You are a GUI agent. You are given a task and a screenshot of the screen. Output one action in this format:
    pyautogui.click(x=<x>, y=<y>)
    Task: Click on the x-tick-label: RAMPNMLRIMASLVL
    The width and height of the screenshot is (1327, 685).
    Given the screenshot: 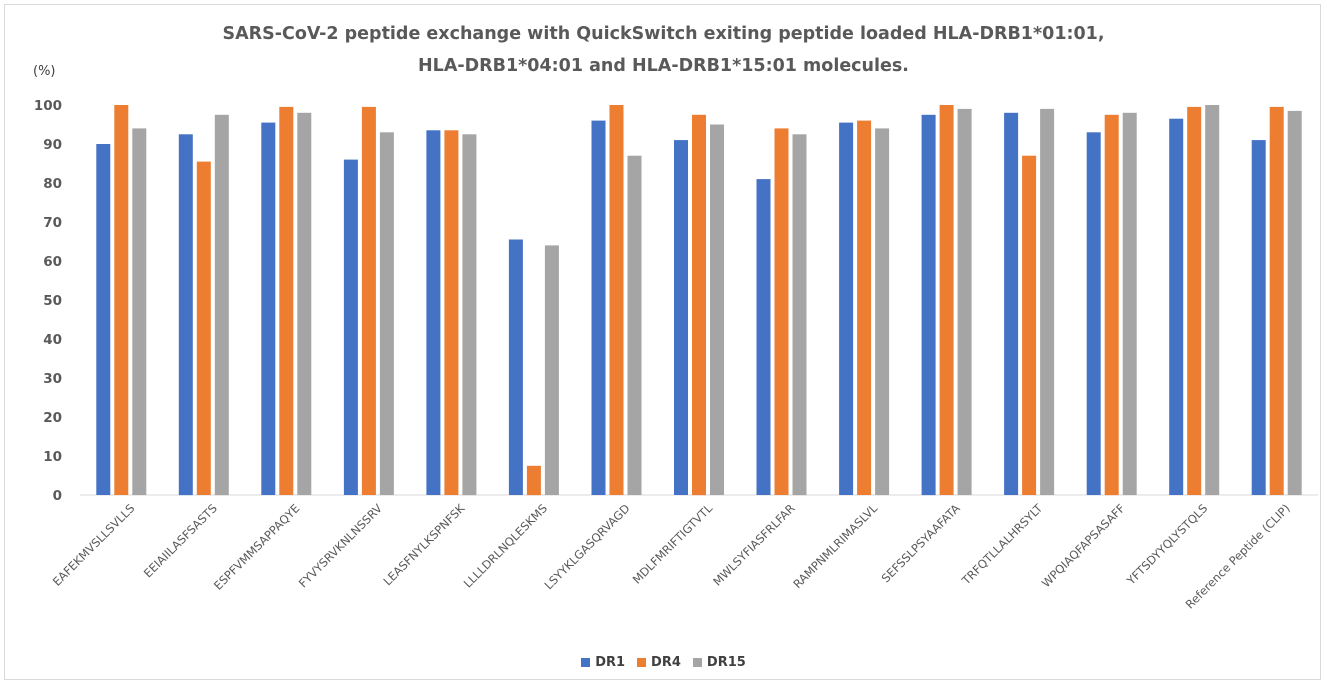 What is the action you would take?
    pyautogui.click(x=835, y=546)
    